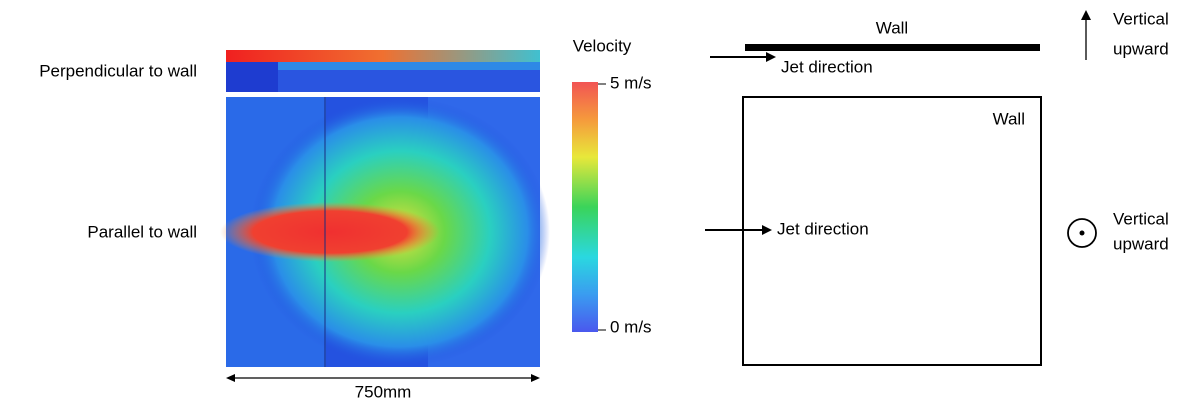 The height and width of the screenshot is (405, 1194). Describe the element at coordinates (631, 326) in the screenshot. I see `colorbar-label: 0 m/s` at that location.